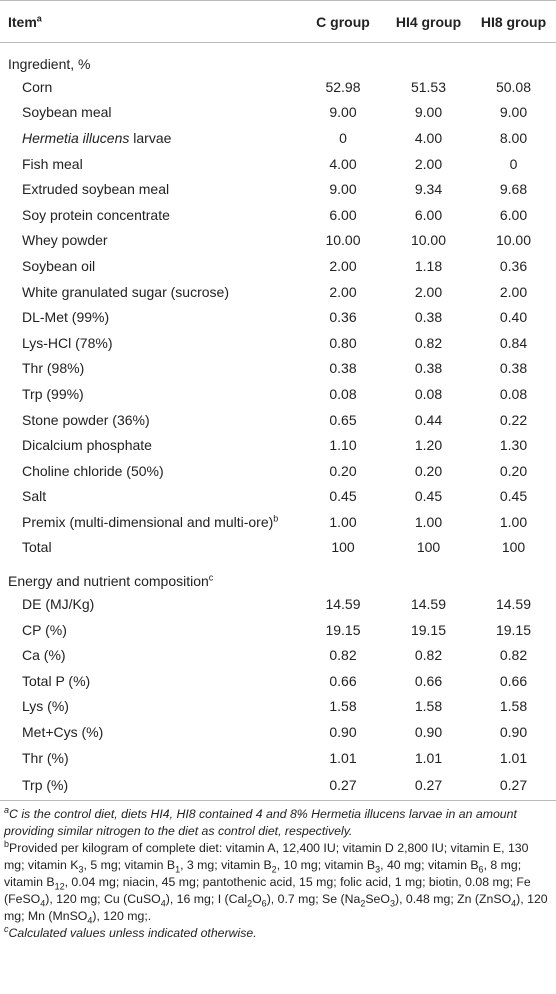 This screenshot has height=994, width=556. Describe the element at coordinates (278, 445) in the screenshot. I see `data-row: Dicalcium phosphate 1.10 1.20 1.30` at that location.